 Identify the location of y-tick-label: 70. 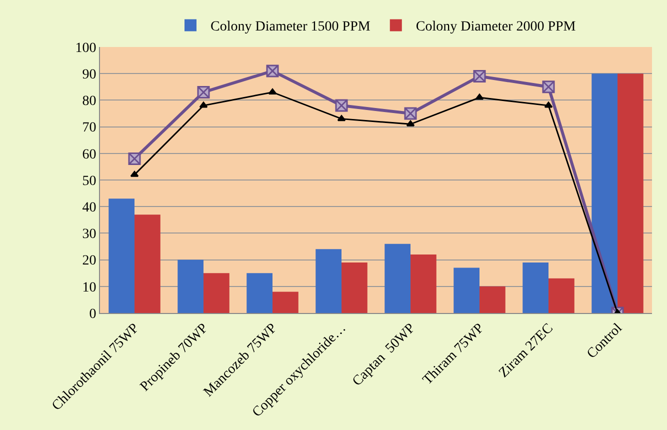
(89, 128).